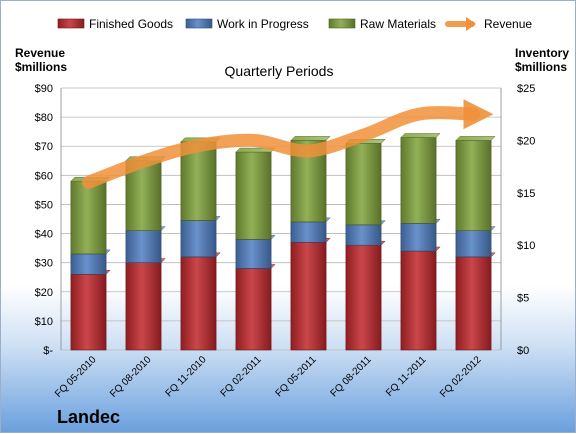  I want to click on revenue-arrowhead, so click(478, 114).